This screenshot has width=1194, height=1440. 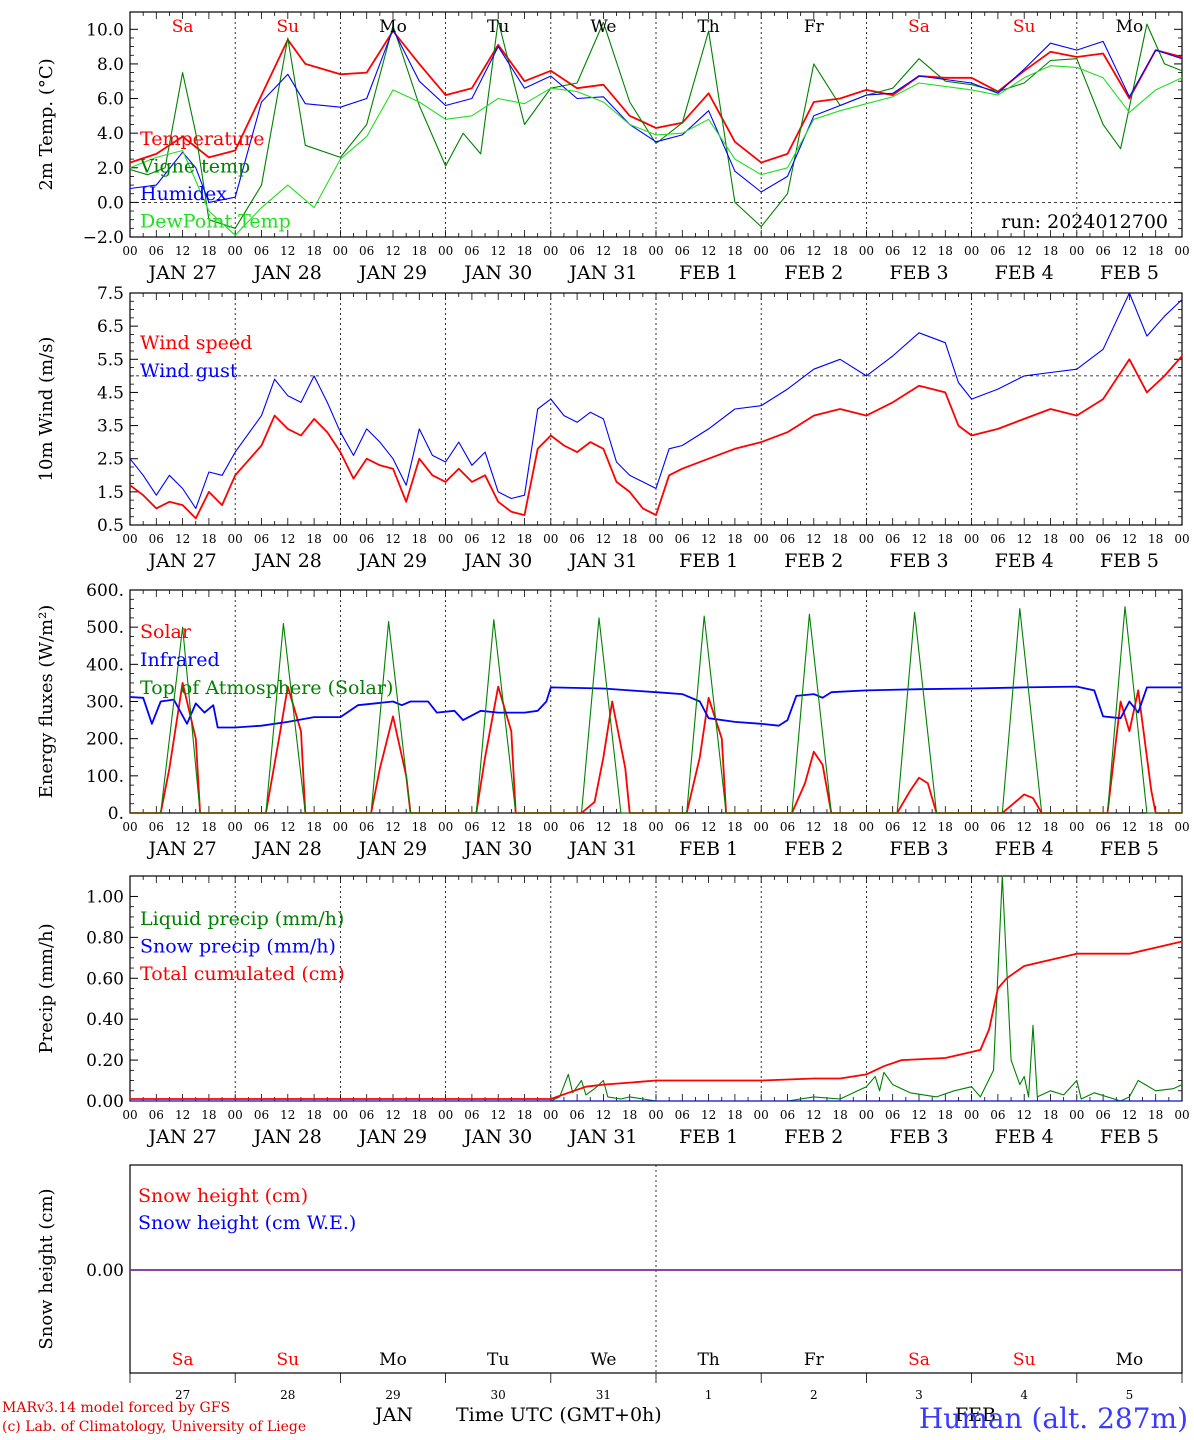 What do you see at coordinates (46, 702) in the screenshot?
I see `y-axis-label: Energy fluxes (W/m²)` at bounding box center [46, 702].